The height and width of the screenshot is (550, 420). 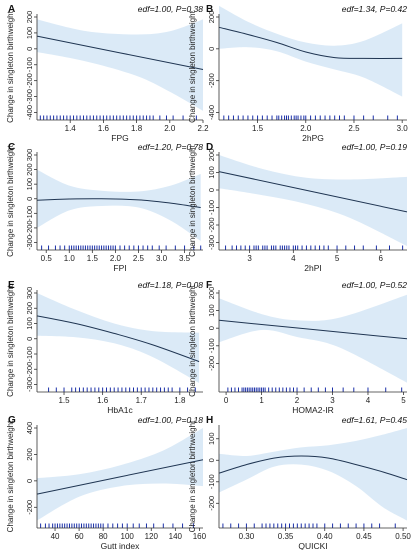 I want to click on annotation: edf=1.20, P=0.78, so click(x=170, y=147).